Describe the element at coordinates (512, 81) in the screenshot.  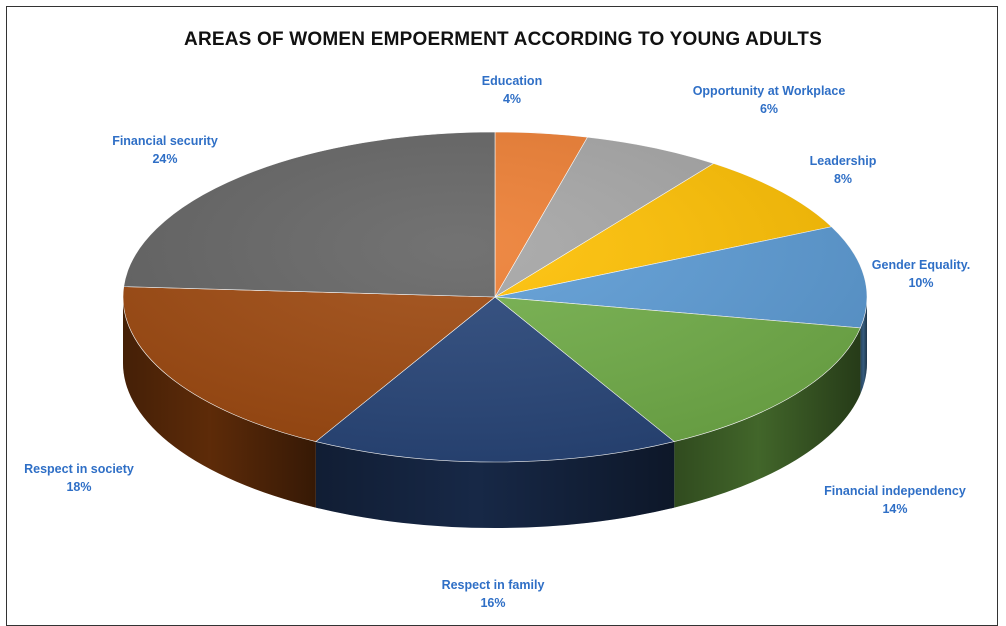
I see `slice-label-name: Education` at that location.